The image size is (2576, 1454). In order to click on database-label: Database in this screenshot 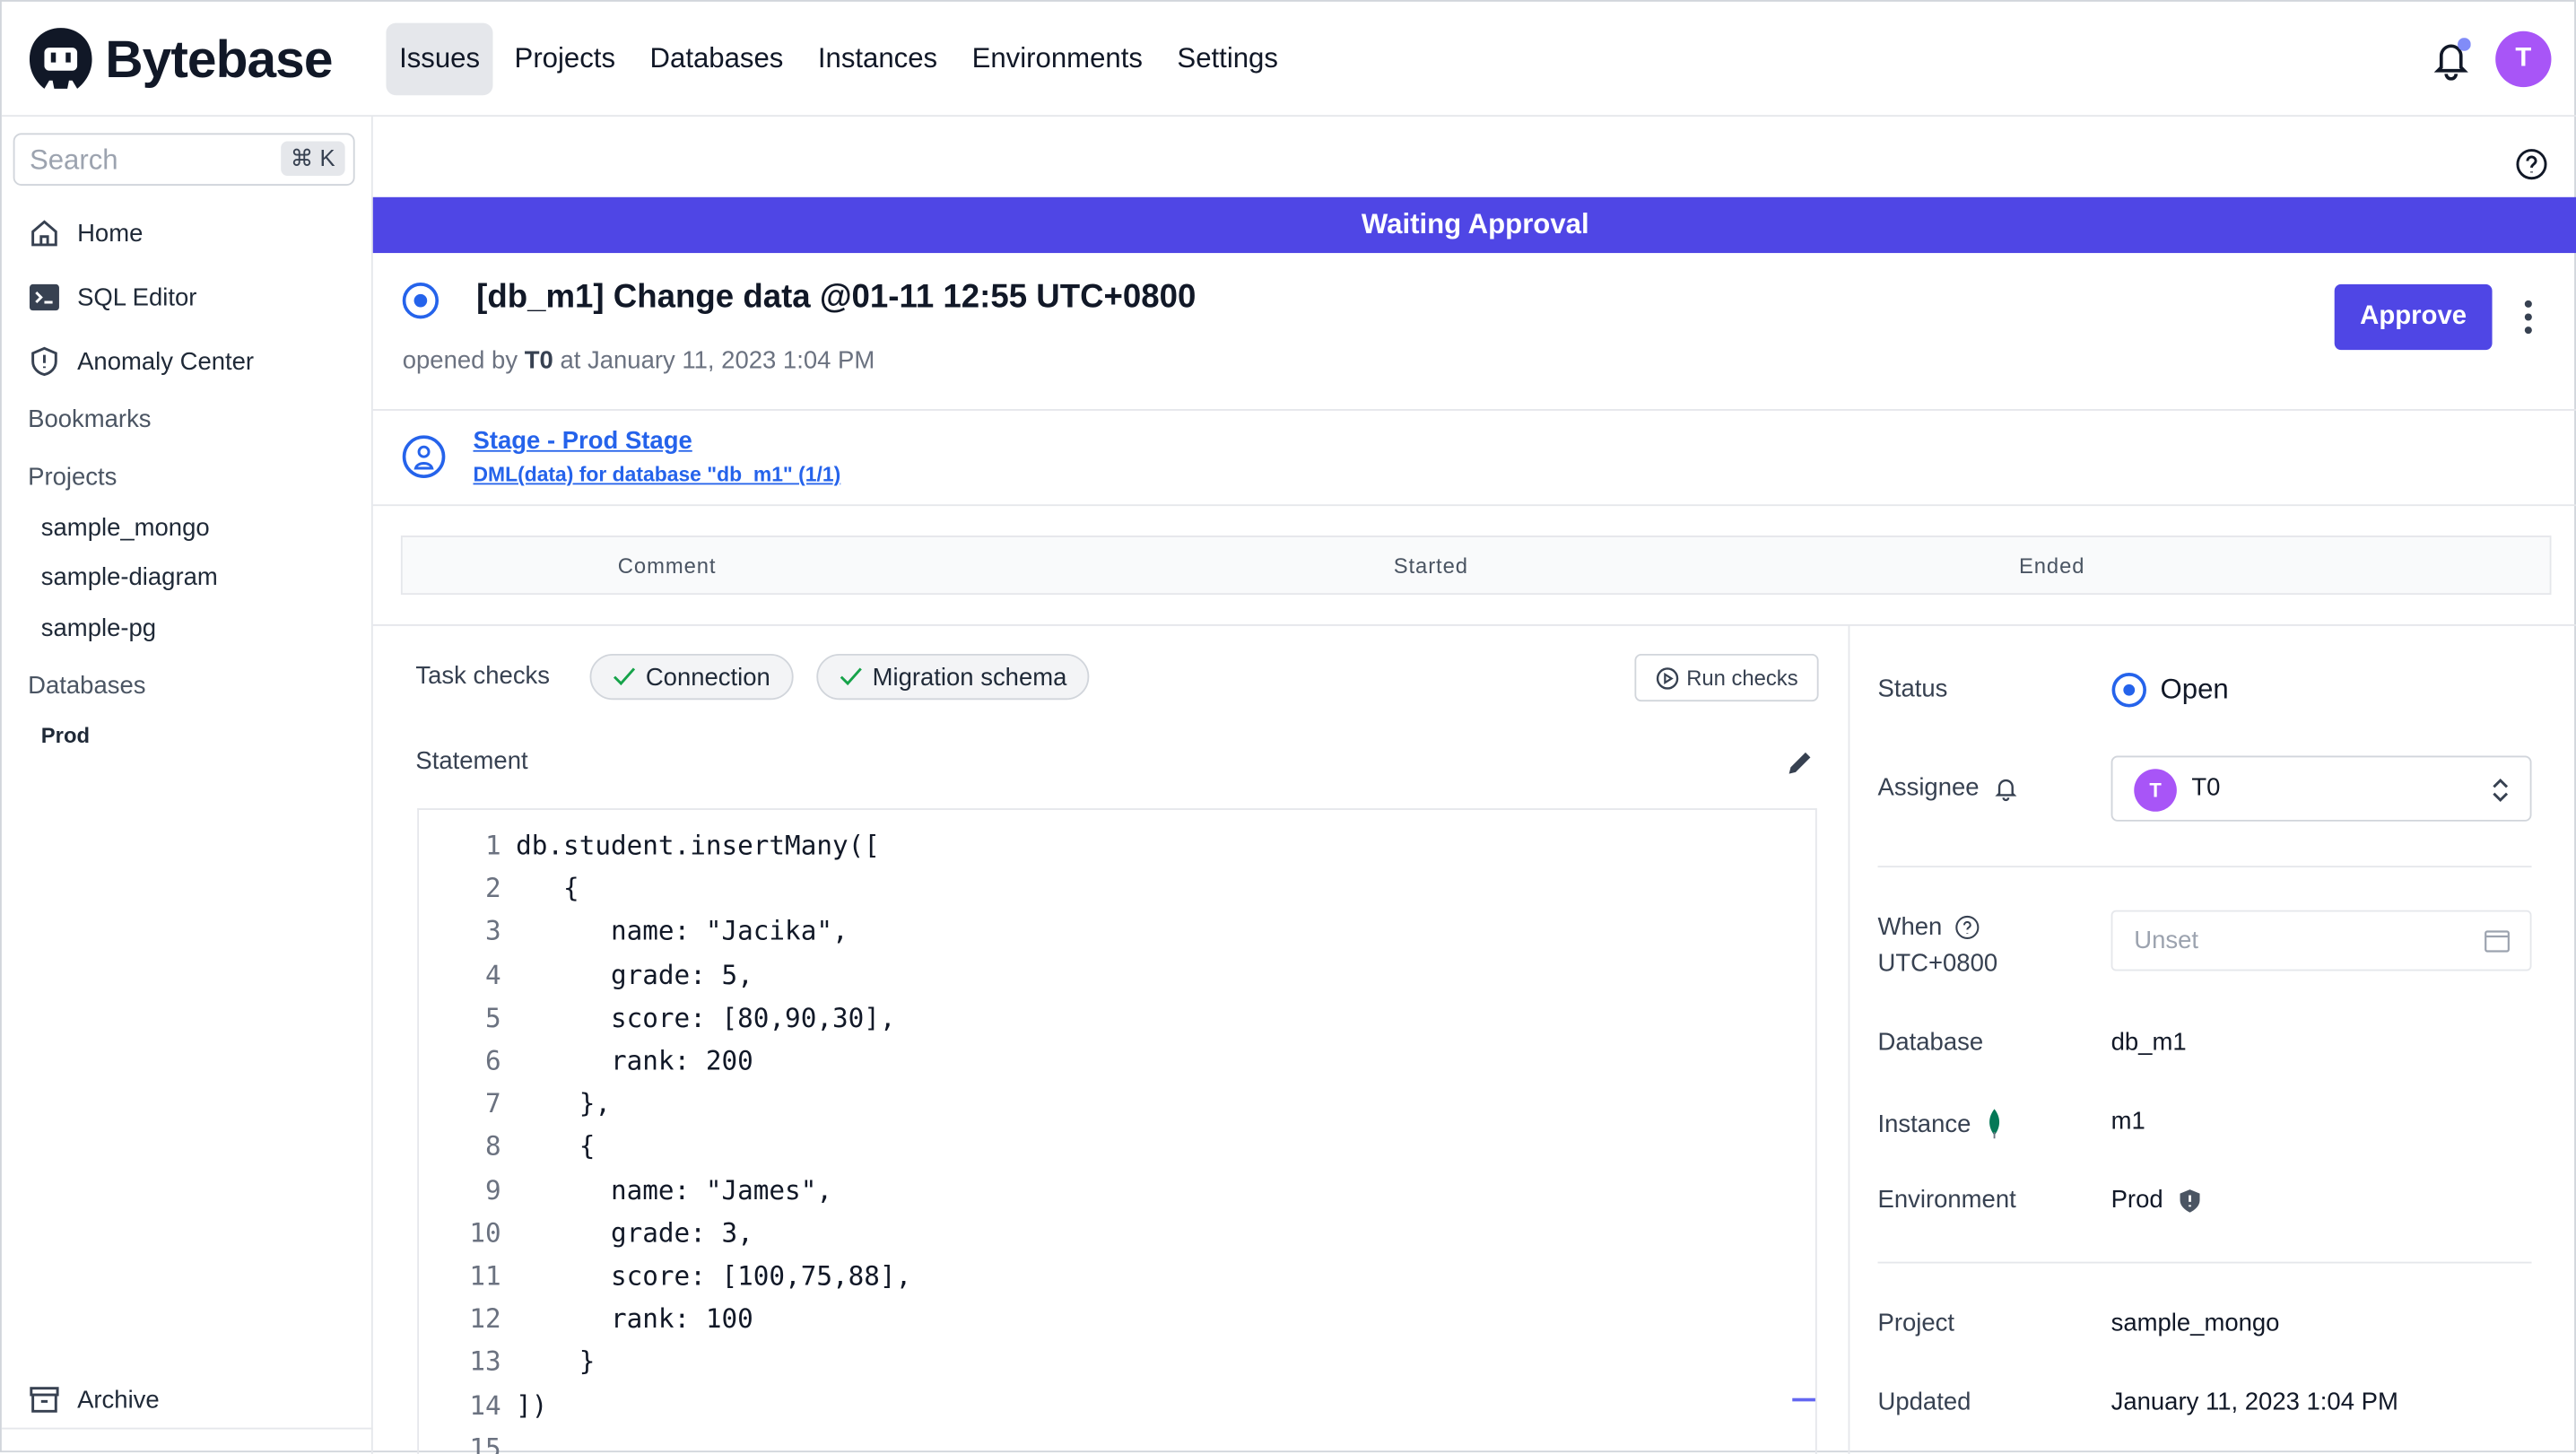, I will do `click(1930, 1042)`.